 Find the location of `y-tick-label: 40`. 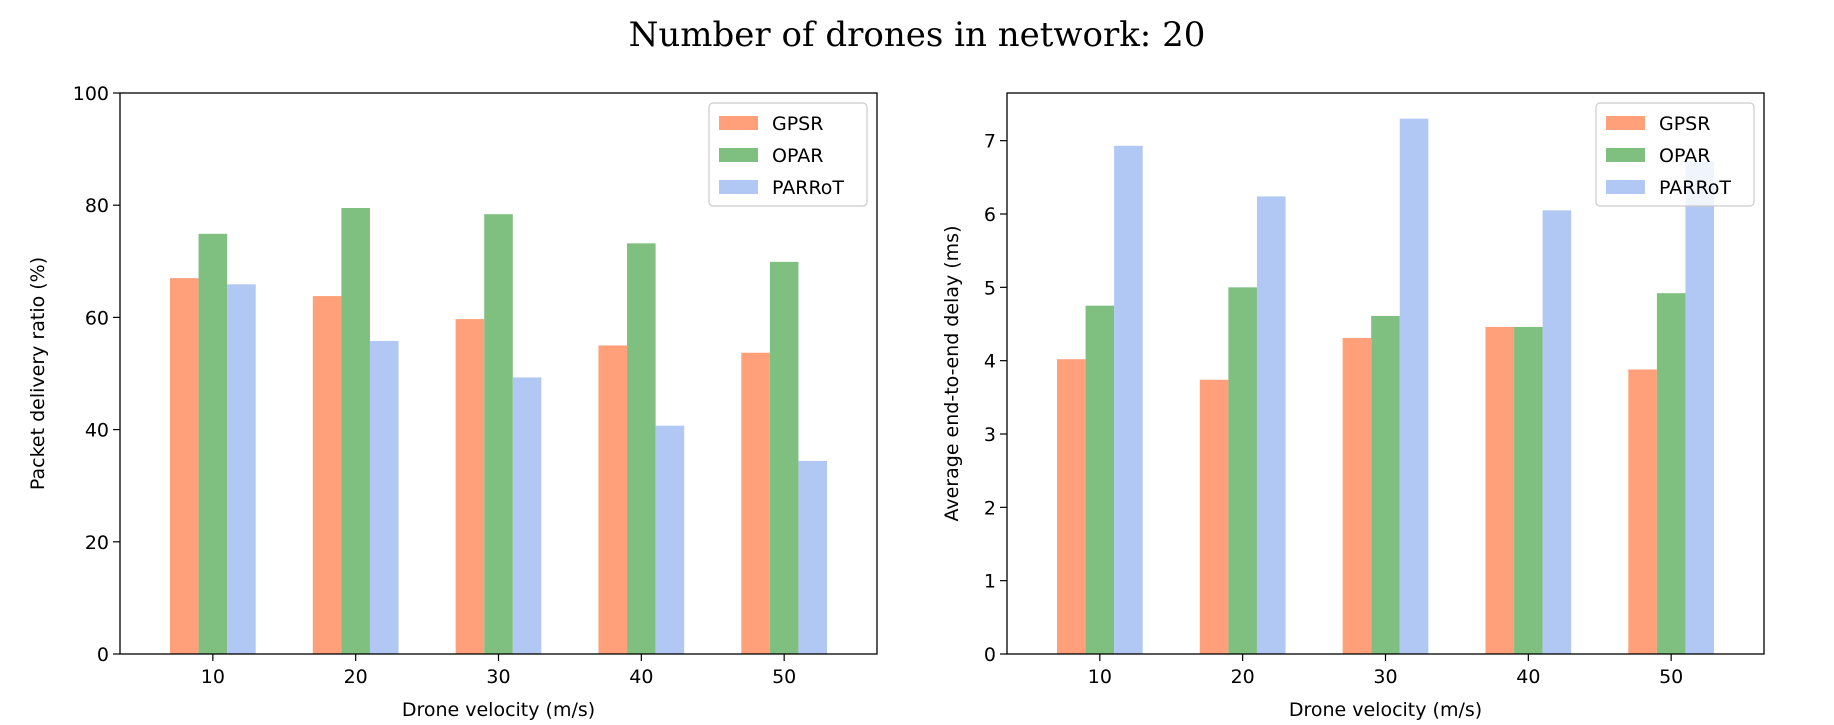

y-tick-label: 40 is located at coordinates (97, 431).